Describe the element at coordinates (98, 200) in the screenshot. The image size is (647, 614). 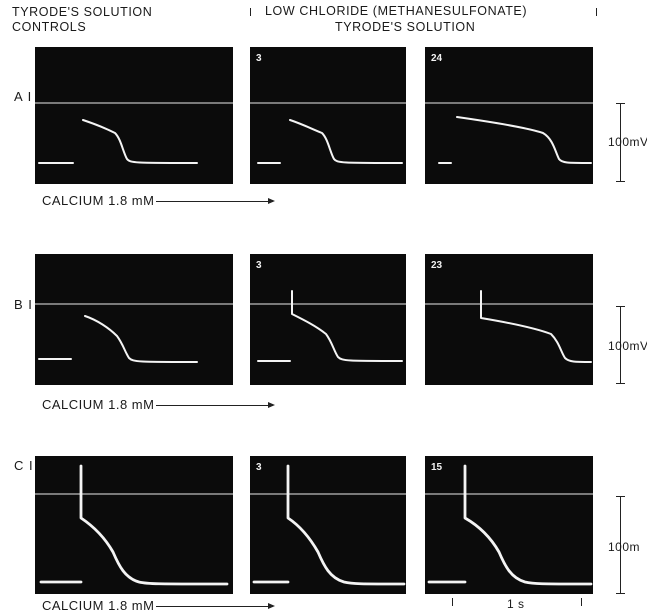
I see `calcium-label-a: CALCIUM 1.8 mM` at that location.